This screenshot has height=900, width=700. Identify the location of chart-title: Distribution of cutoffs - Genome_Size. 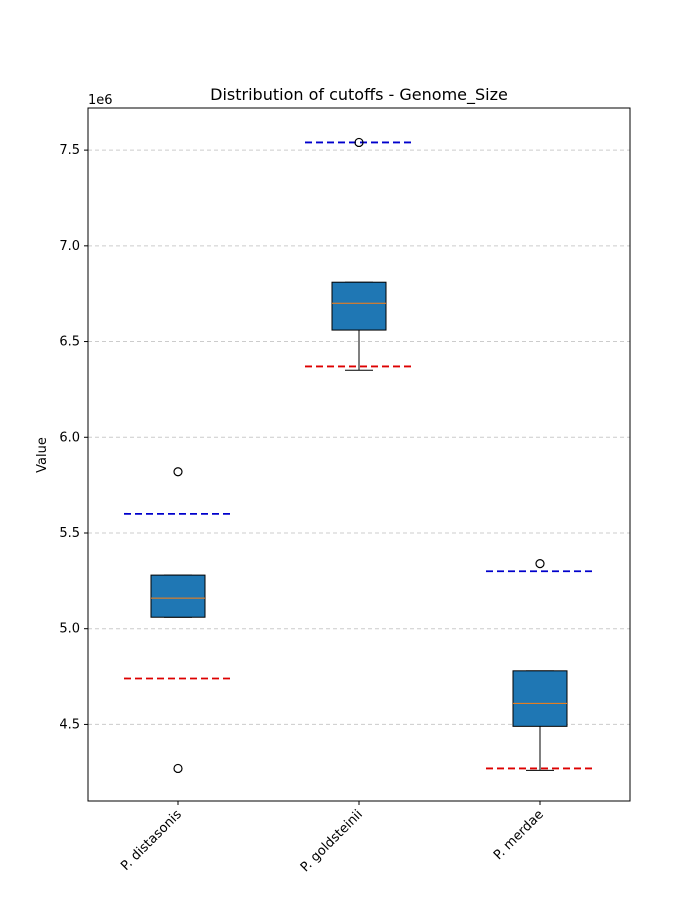
(359, 95).